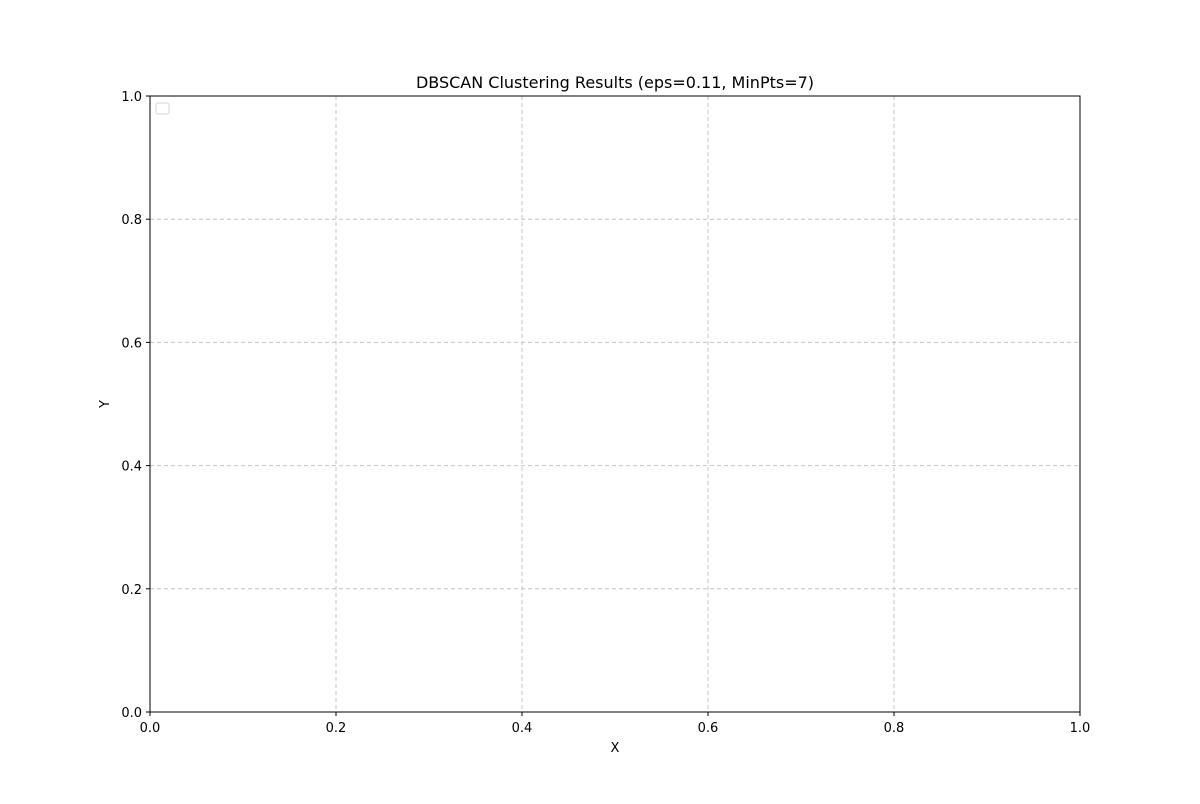  What do you see at coordinates (150, 728) in the screenshot?
I see `x-tick-label: 0.0` at bounding box center [150, 728].